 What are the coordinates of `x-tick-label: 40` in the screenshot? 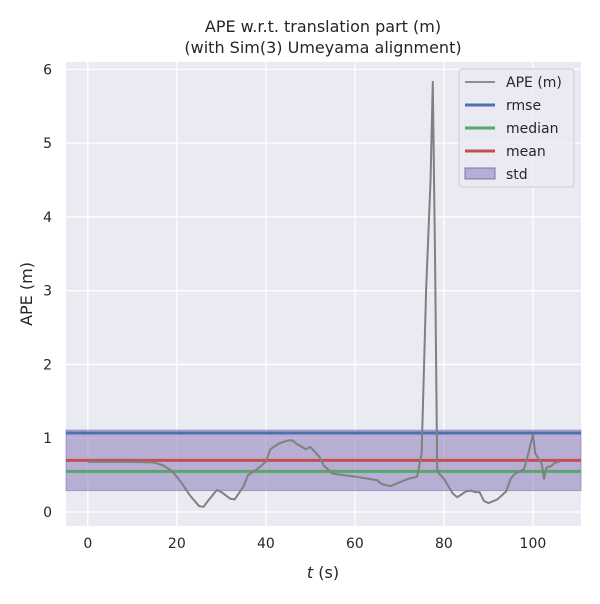 It's located at (266, 544).